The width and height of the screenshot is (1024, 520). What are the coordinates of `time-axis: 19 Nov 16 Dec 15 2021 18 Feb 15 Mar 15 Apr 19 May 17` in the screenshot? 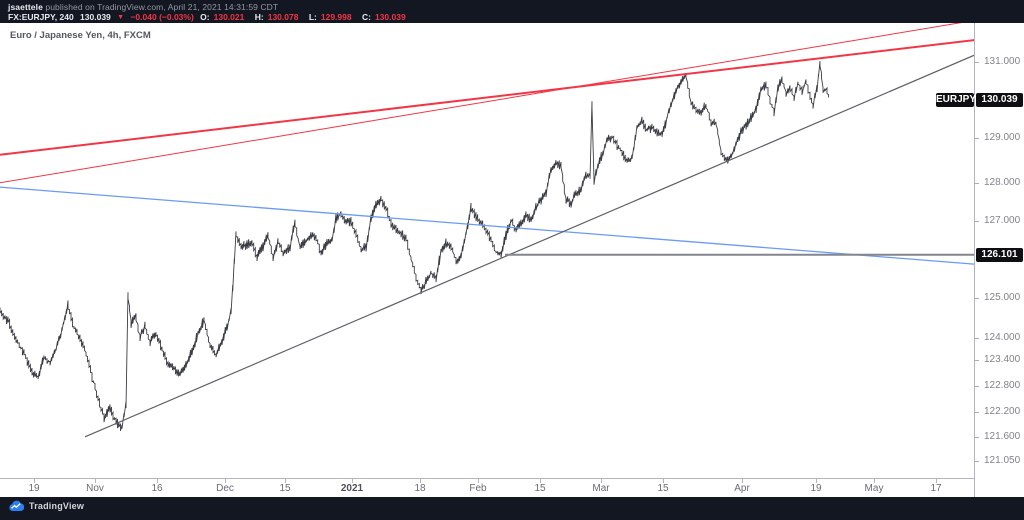 It's located at (487, 487).